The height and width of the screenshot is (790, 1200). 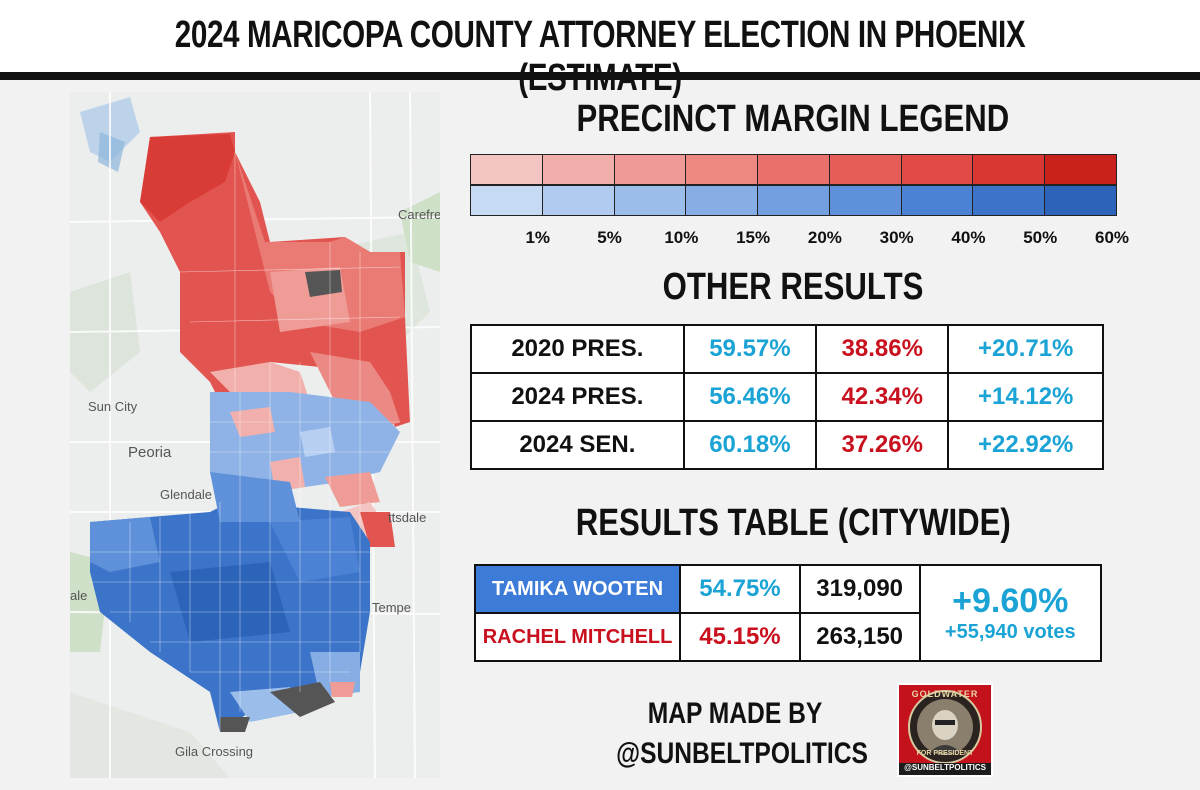 I want to click on goldwater-logo: GOLDWATER FOR PRESIDENT @SUNBELTPOLITICS, so click(x=945, y=730).